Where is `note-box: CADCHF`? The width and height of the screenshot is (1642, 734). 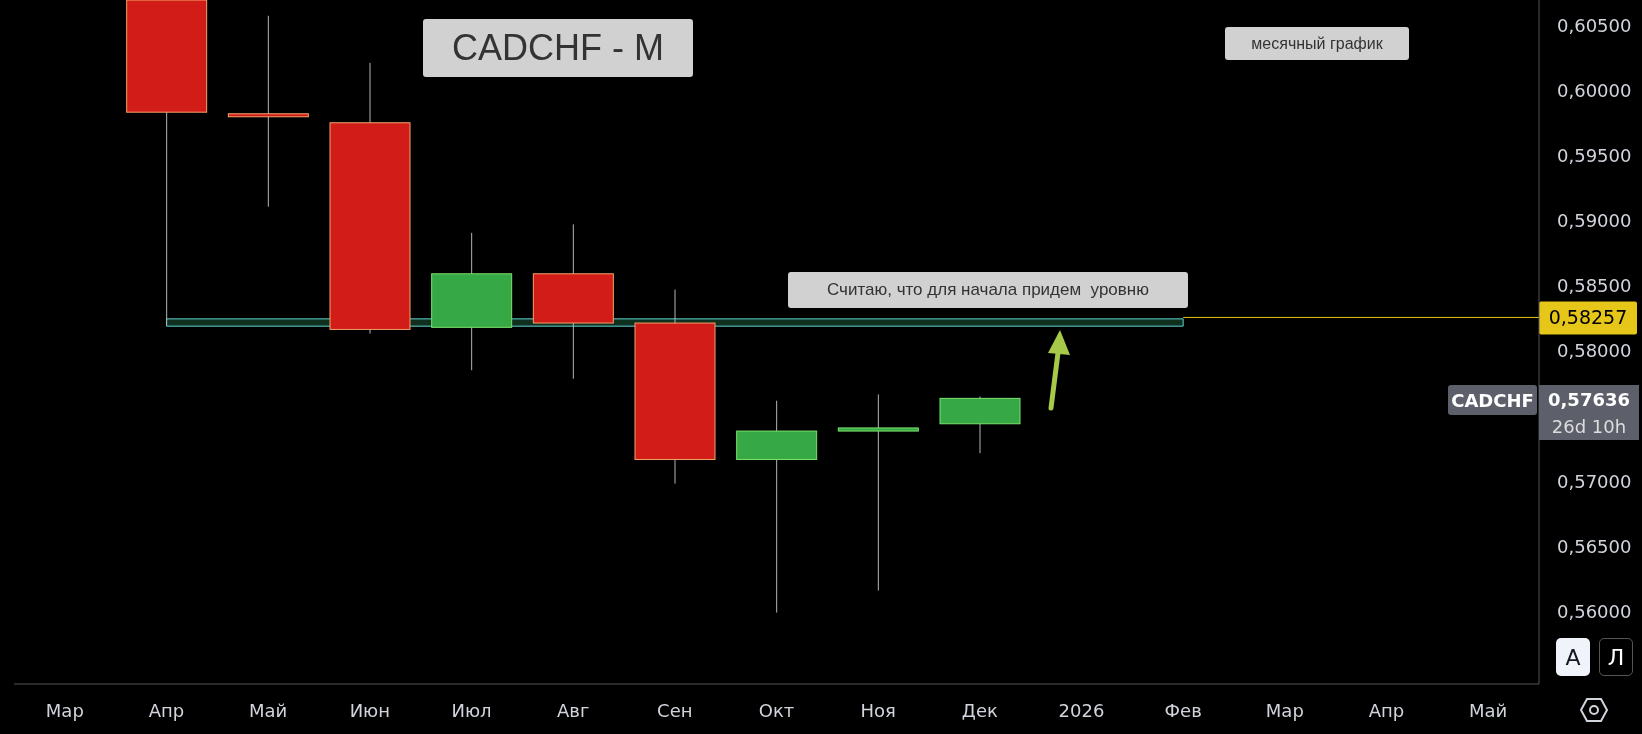
note-box: CADCHF is located at coordinates (1492, 400).